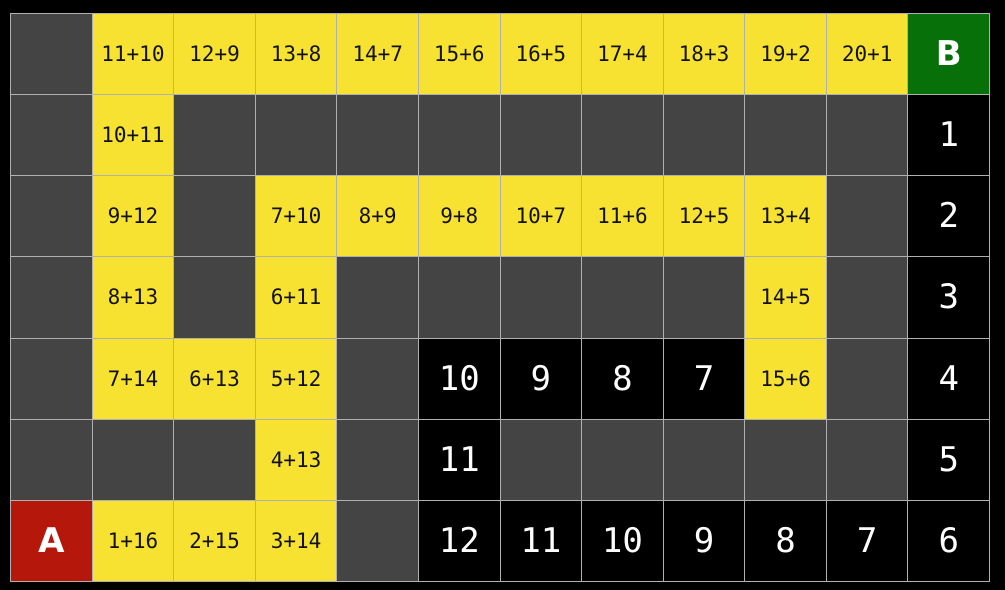 This screenshot has height=590, width=1005. Describe the element at coordinates (622, 216) in the screenshot. I see `path-cell: 11+6` at that location.